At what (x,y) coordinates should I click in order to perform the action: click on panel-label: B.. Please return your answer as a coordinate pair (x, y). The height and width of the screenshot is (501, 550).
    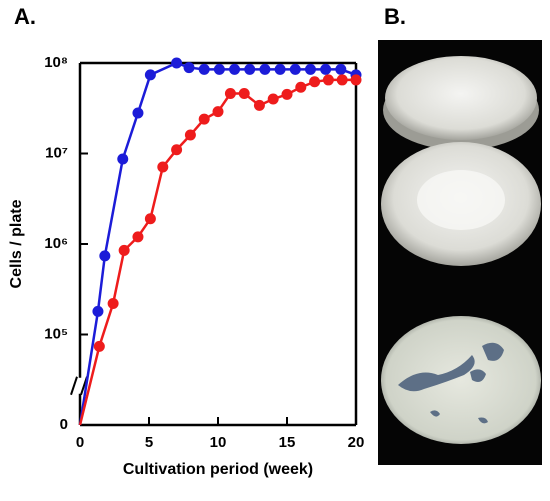
    Looking at the image, I should click on (395, 16).